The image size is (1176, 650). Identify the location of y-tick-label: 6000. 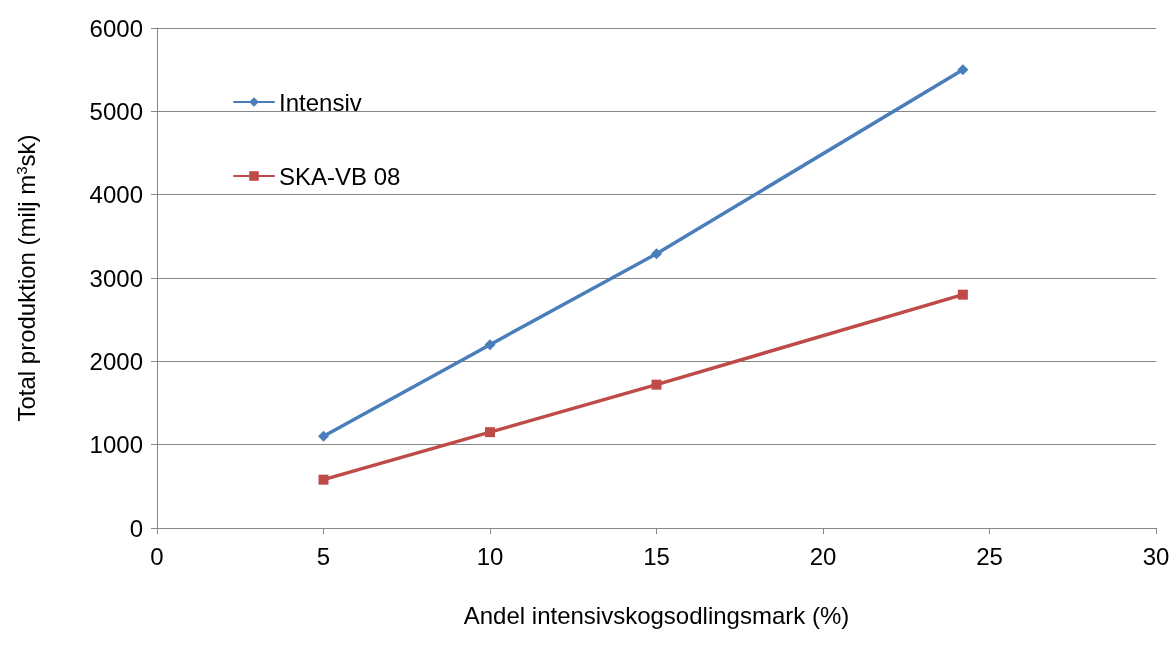
(116, 28).